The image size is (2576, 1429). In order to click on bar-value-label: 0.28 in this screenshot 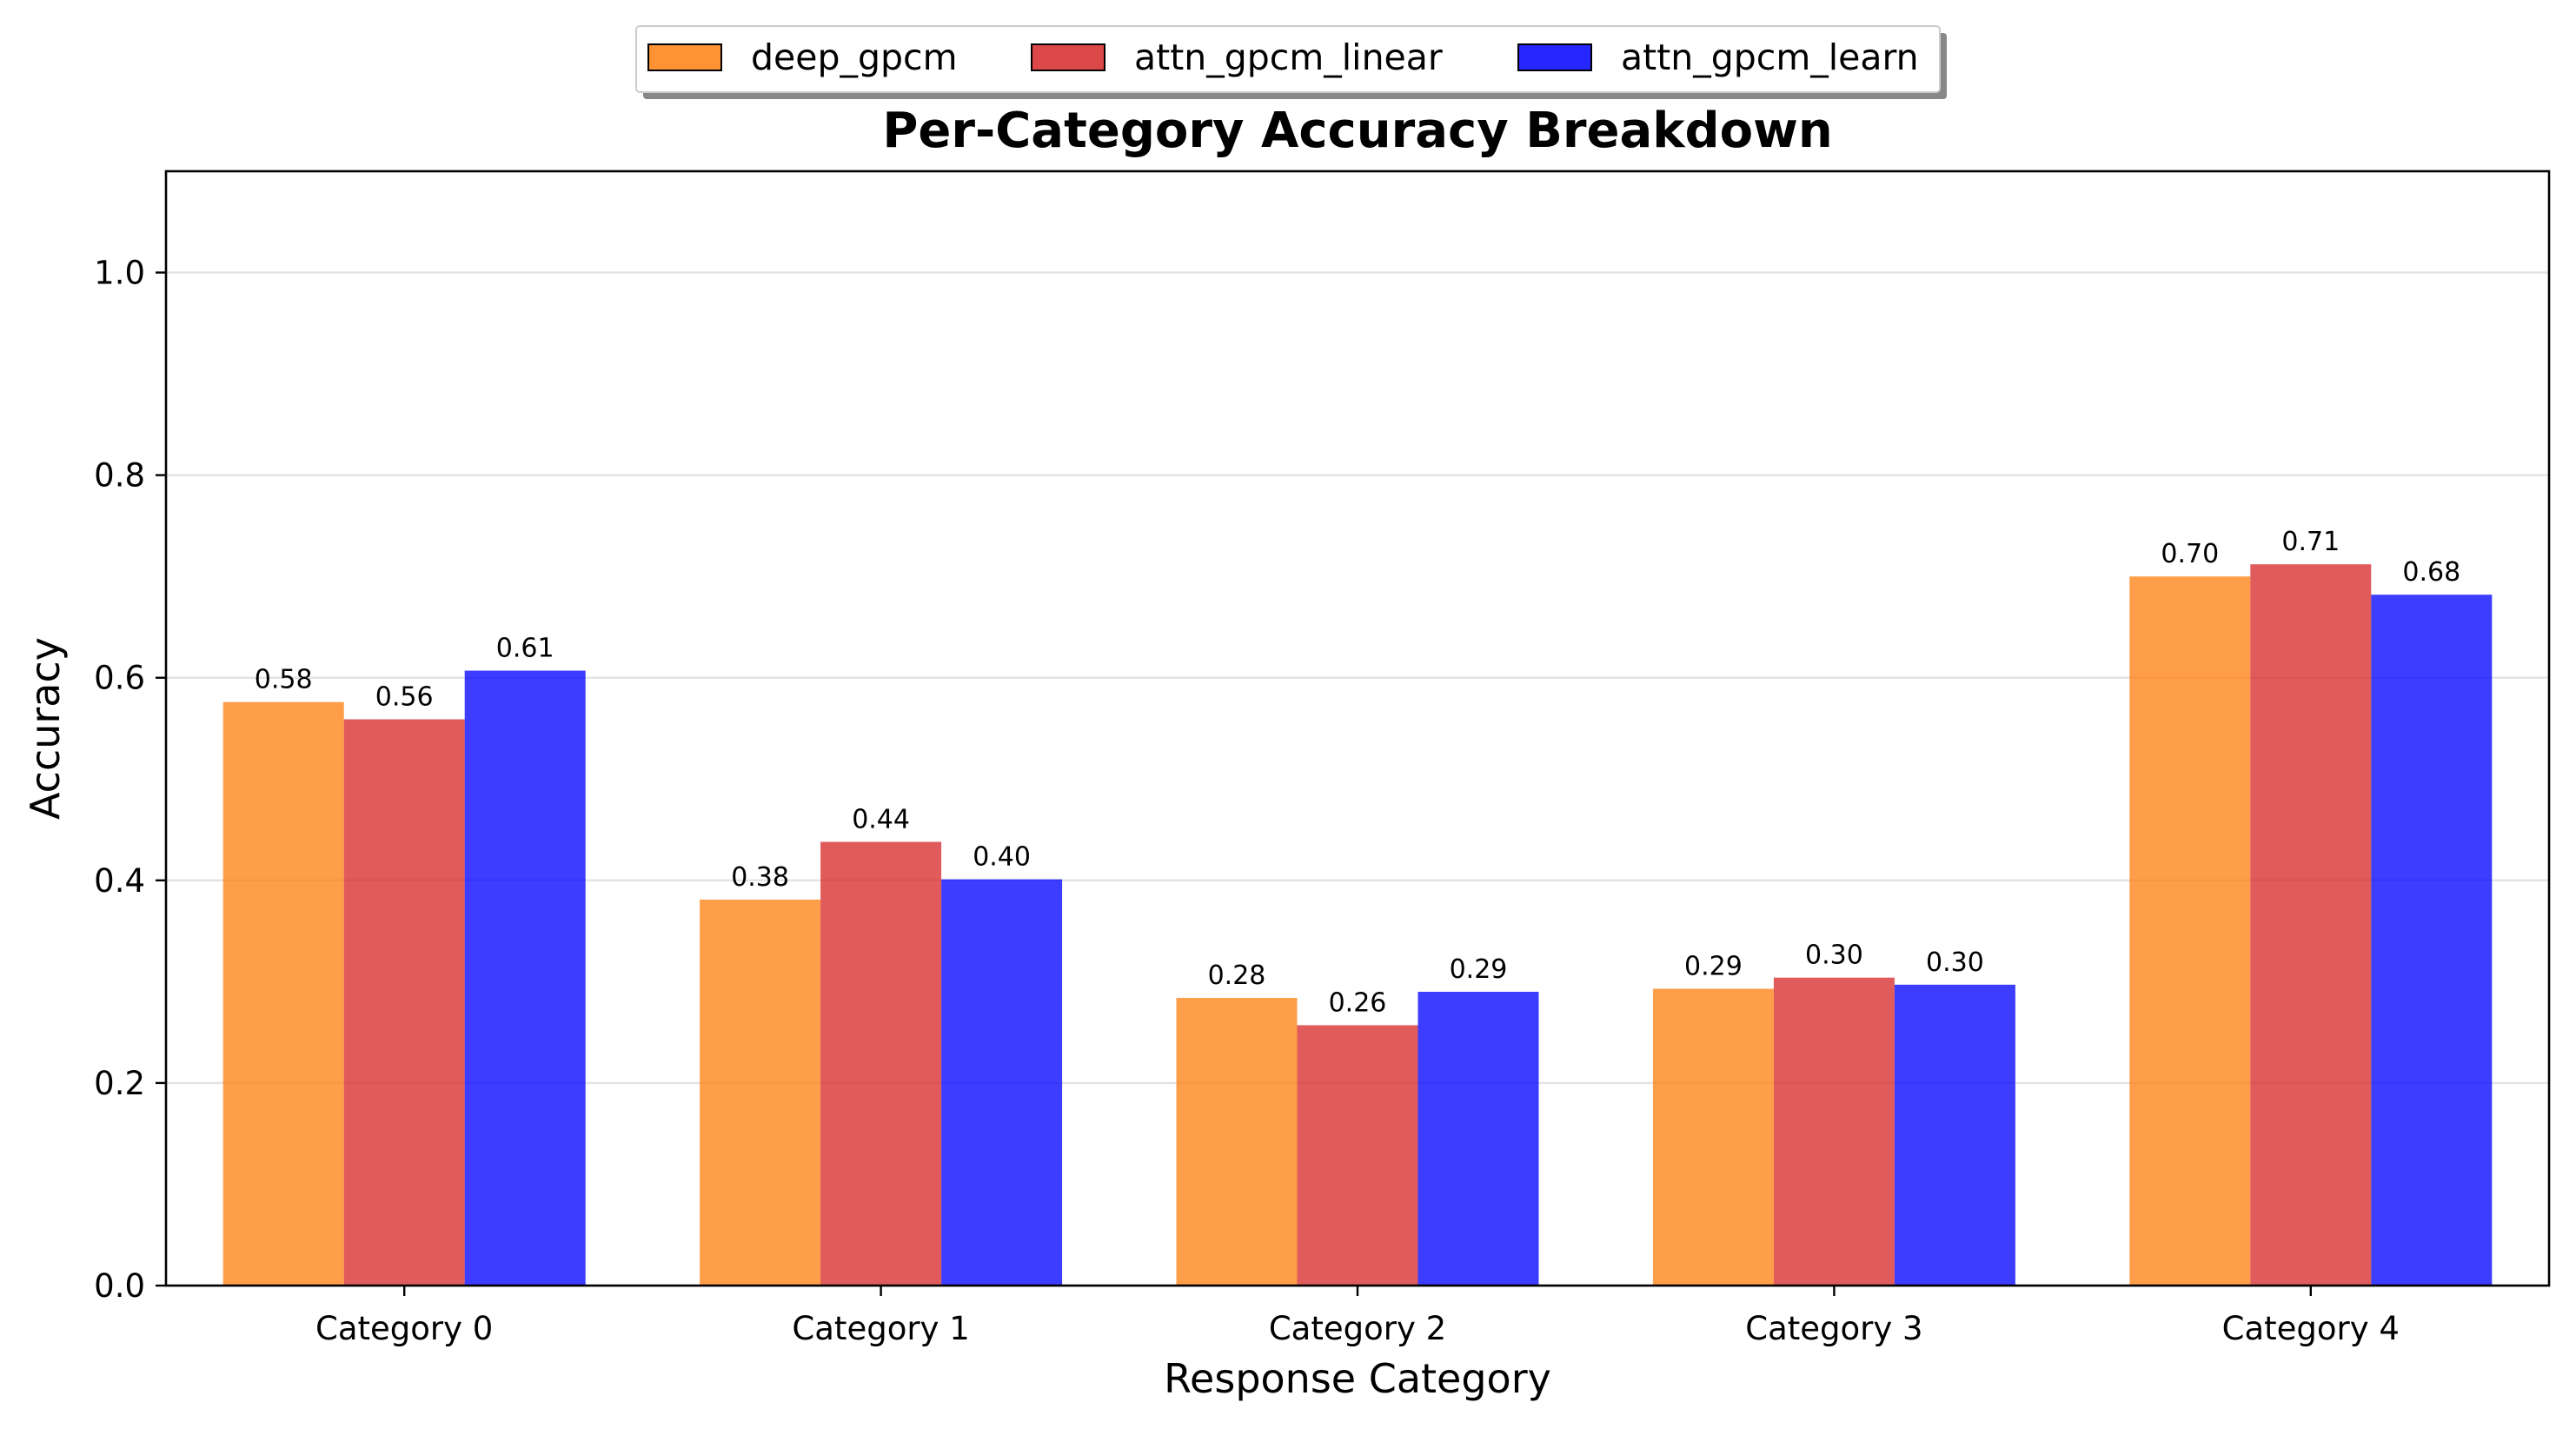, I will do `click(1237, 975)`.